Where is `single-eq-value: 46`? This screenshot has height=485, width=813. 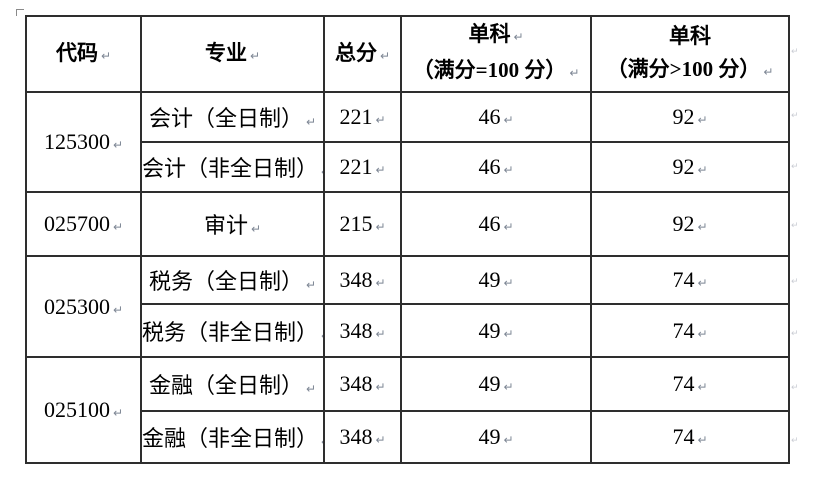 single-eq-value: 46 is located at coordinates (489, 223).